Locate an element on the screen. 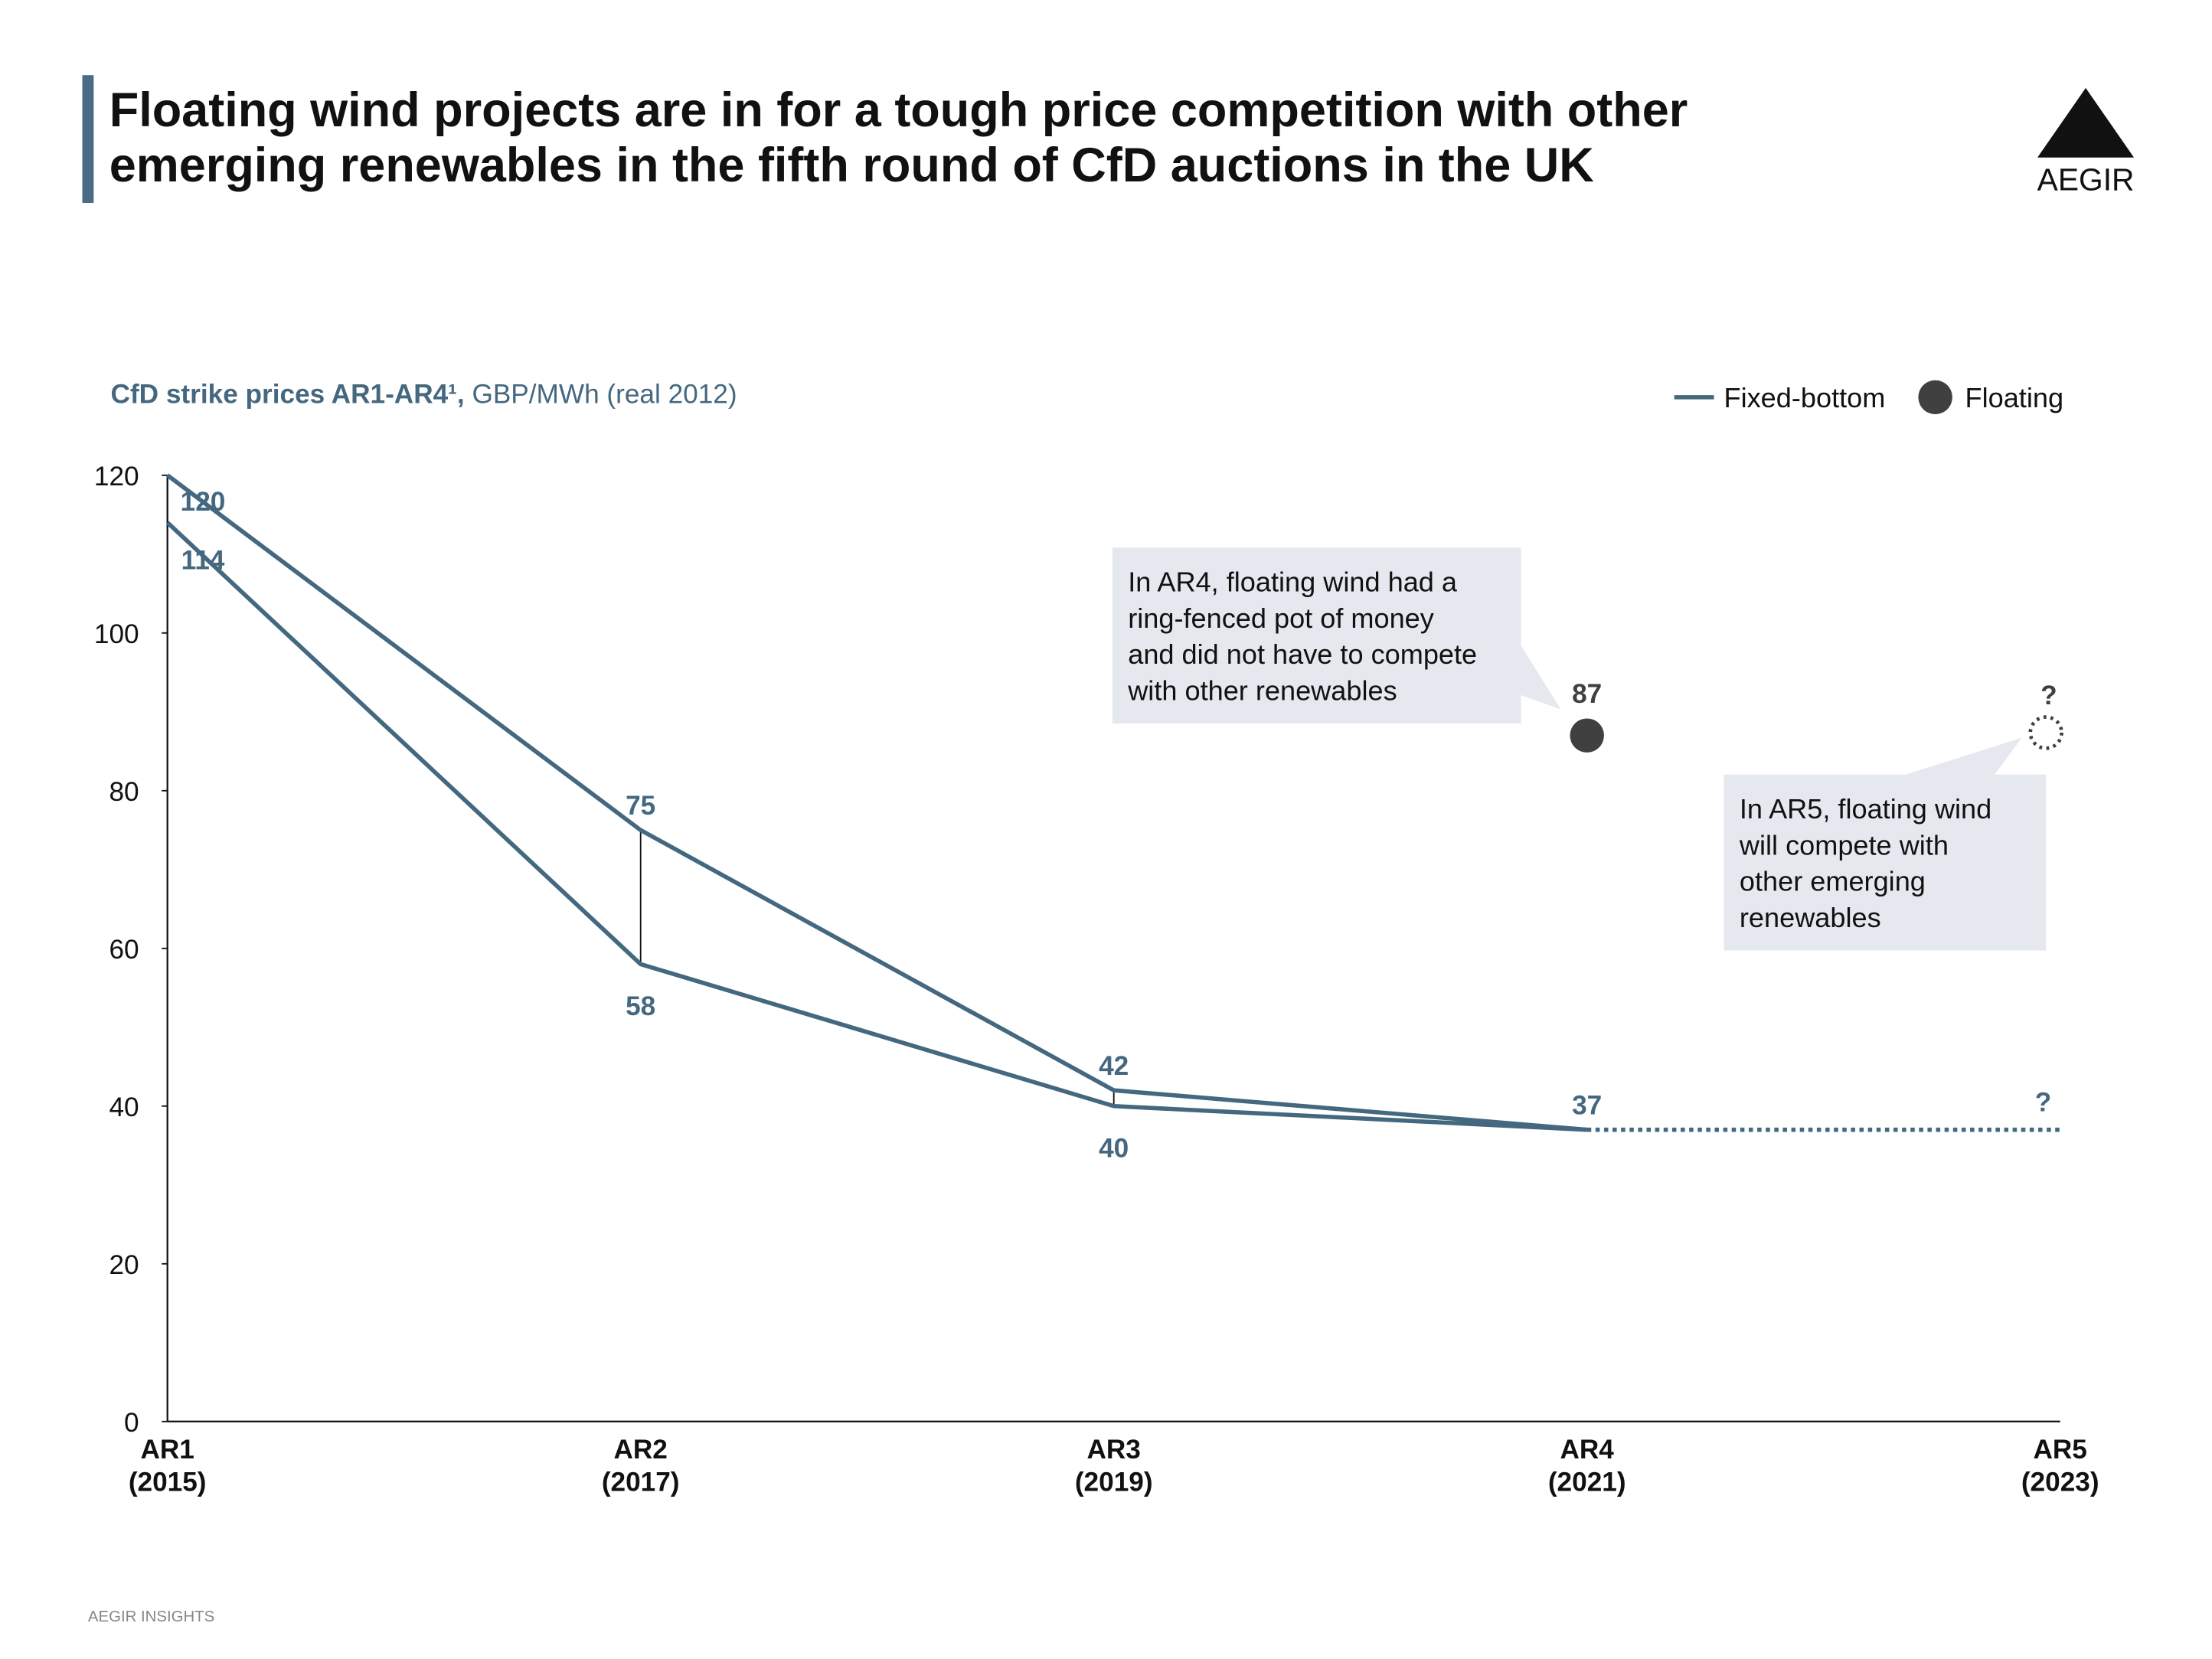 Image resolution: width=2212 pixels, height=1659 pixels. x-tick-label: AR2 is located at coordinates (640, 1450).